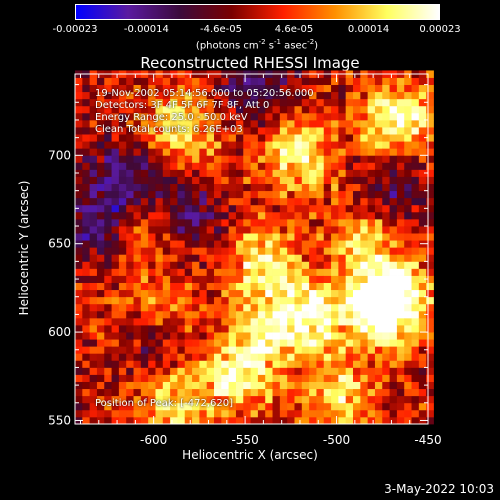  Describe the element at coordinates (439, 489) in the screenshot. I see `footer-date: 3-May-2022 10:03` at that location.